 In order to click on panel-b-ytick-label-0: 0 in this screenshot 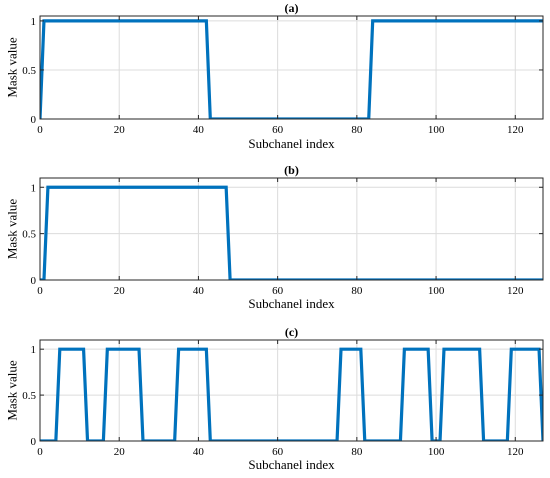, I will do `click(34, 281)`.